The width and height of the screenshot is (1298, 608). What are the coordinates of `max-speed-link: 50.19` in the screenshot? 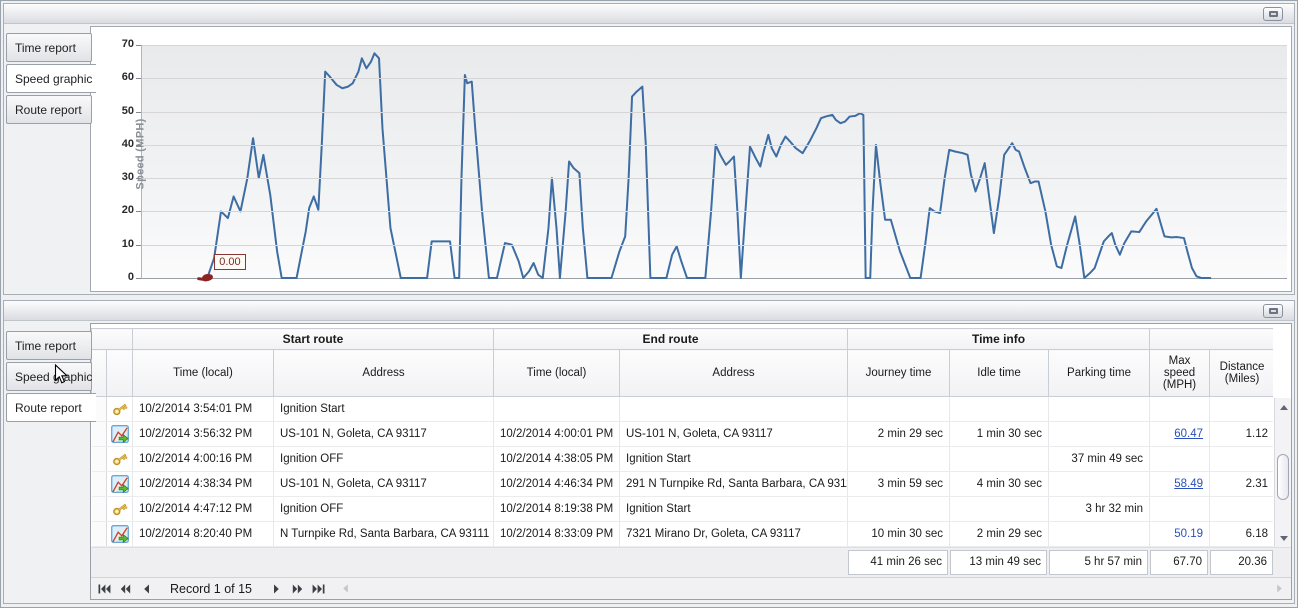 It's located at (1189, 534).